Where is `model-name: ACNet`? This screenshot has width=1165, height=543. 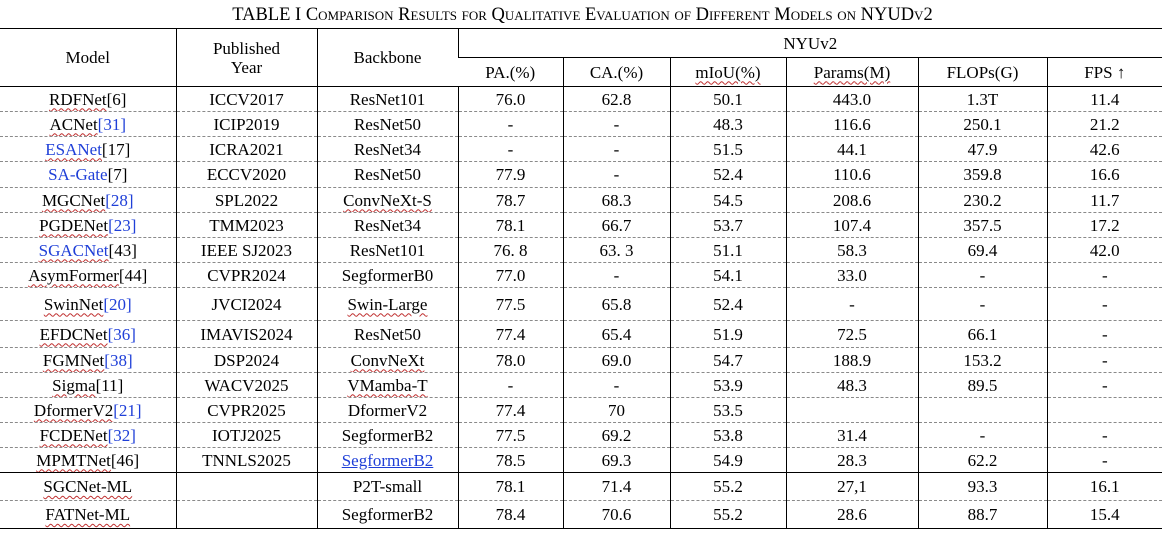 model-name: ACNet is located at coordinates (73, 124).